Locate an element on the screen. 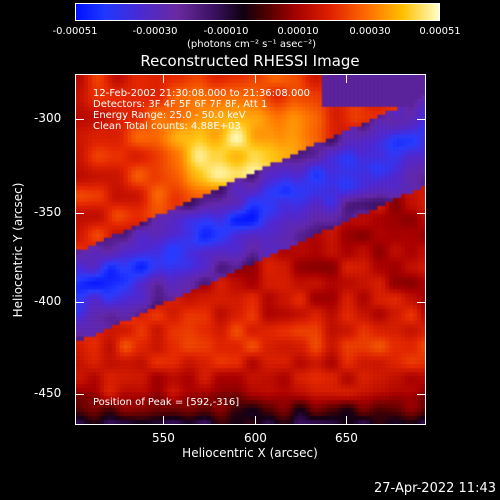  y-tick-label: -300 is located at coordinates (48, 118).